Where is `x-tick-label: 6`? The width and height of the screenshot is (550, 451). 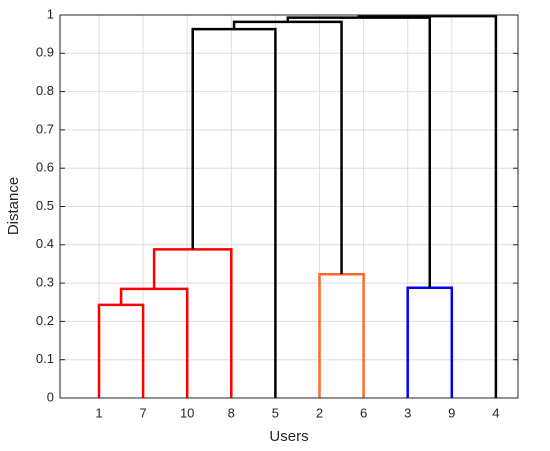
x-tick-label: 6 is located at coordinates (363, 412).